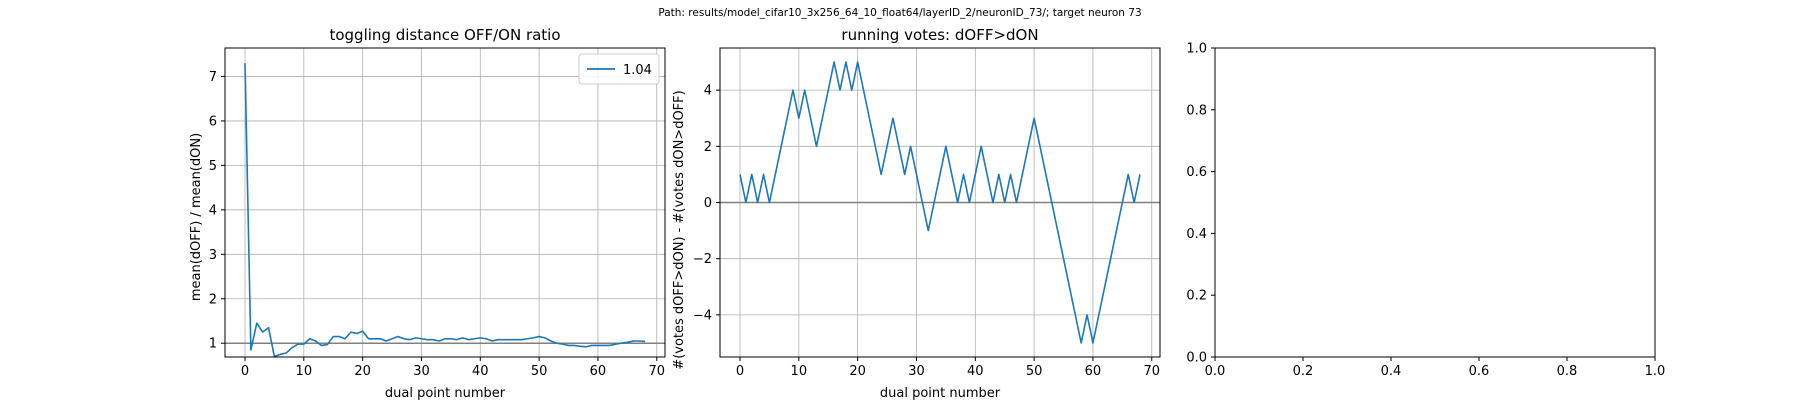 Image resolution: width=1800 pixels, height=400 pixels. Describe the element at coordinates (213, 299) in the screenshot. I see `ratio-y-tick-label: 2` at that location.